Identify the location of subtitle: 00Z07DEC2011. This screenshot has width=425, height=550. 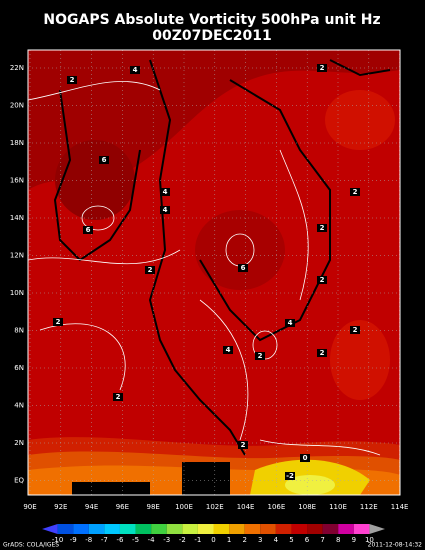
(212, 36).